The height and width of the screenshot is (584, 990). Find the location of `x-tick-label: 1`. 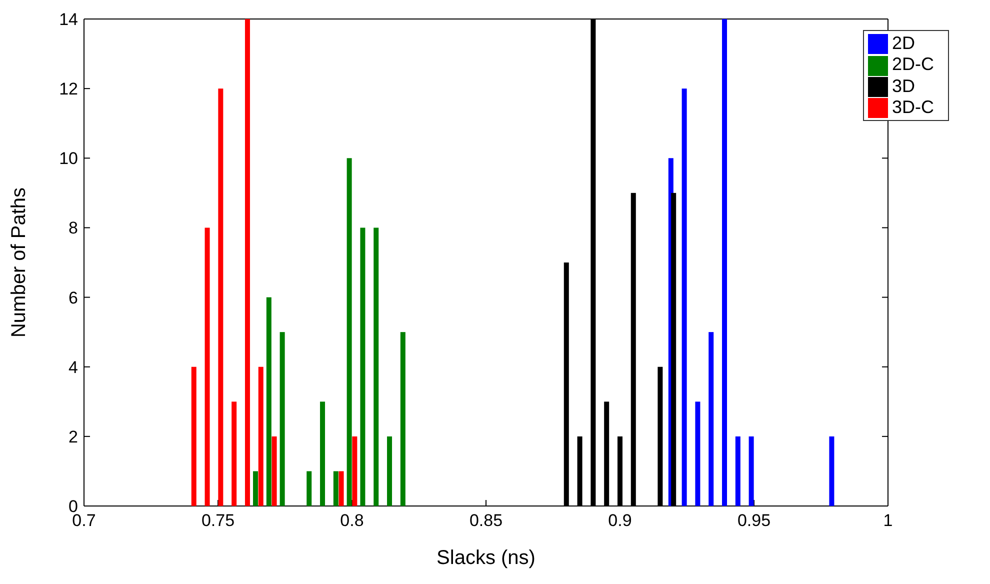

x-tick-label: 1 is located at coordinates (888, 520).